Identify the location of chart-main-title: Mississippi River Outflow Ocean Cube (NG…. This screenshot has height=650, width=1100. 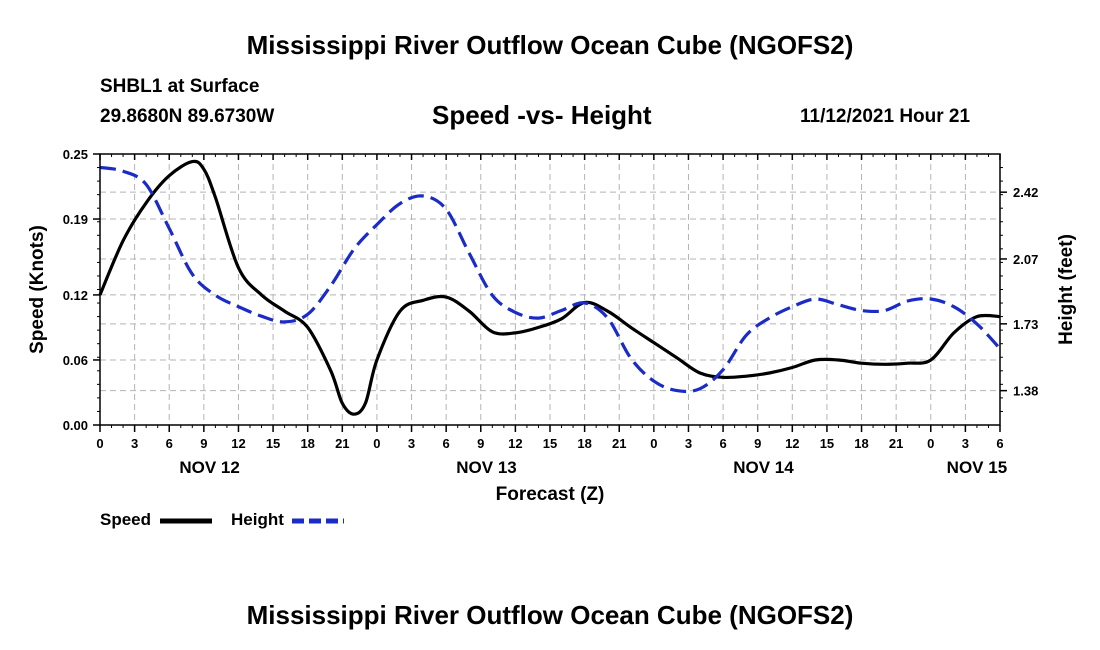
(550, 45).